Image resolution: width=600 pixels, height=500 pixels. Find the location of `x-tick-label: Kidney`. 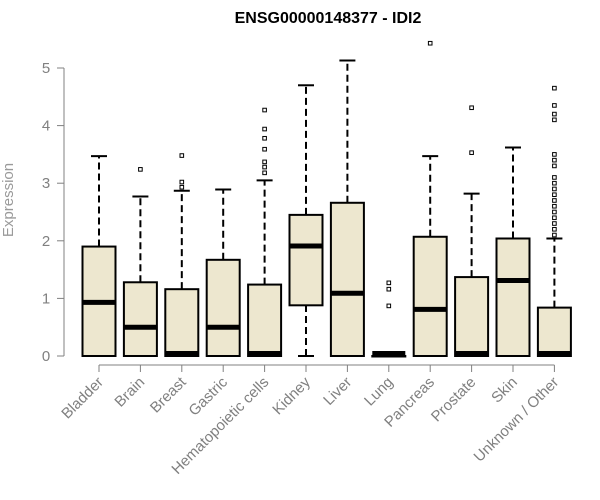

x-tick-label: Kidney is located at coordinates (291, 395).